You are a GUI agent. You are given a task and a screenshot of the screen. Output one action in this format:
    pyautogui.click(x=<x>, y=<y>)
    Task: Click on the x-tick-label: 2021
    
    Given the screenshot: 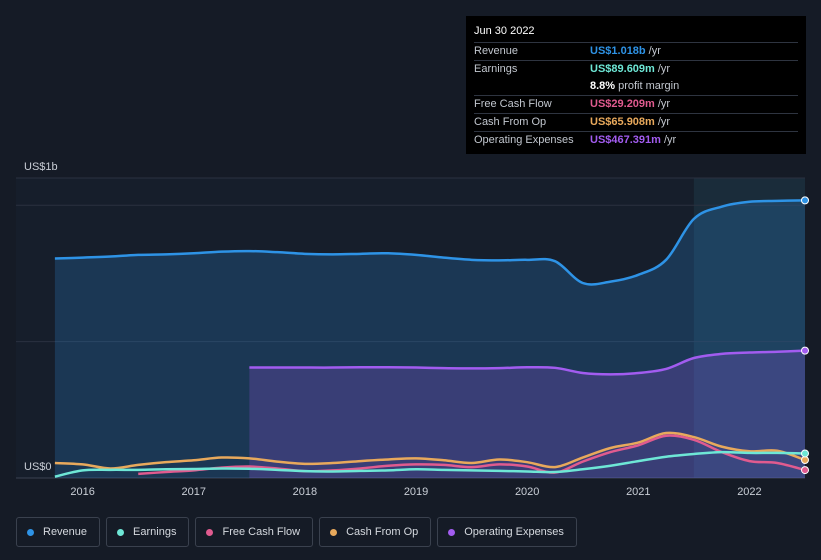 What is the action you would take?
    pyautogui.click(x=638, y=492)
    